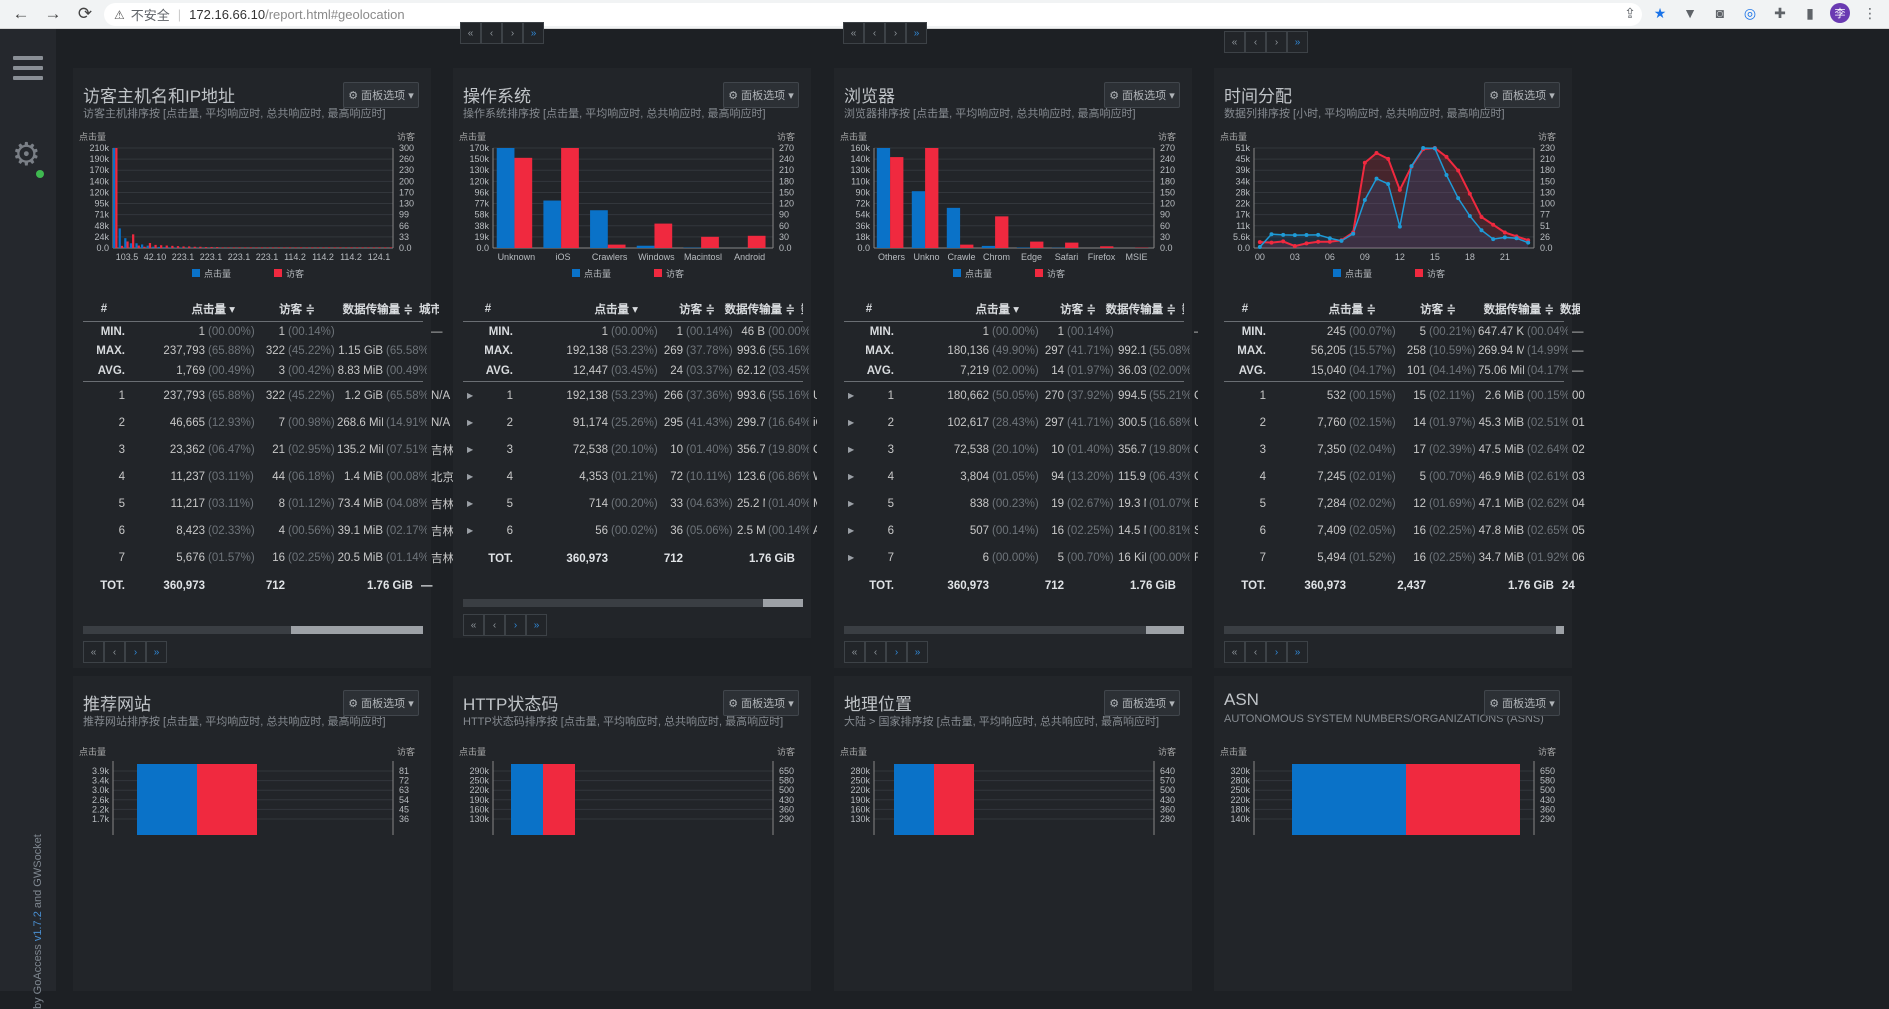 The image size is (1889, 1009). Describe the element at coordinates (1750, 13) in the screenshot. I see `extension-circle-icon: ◎` at that location.